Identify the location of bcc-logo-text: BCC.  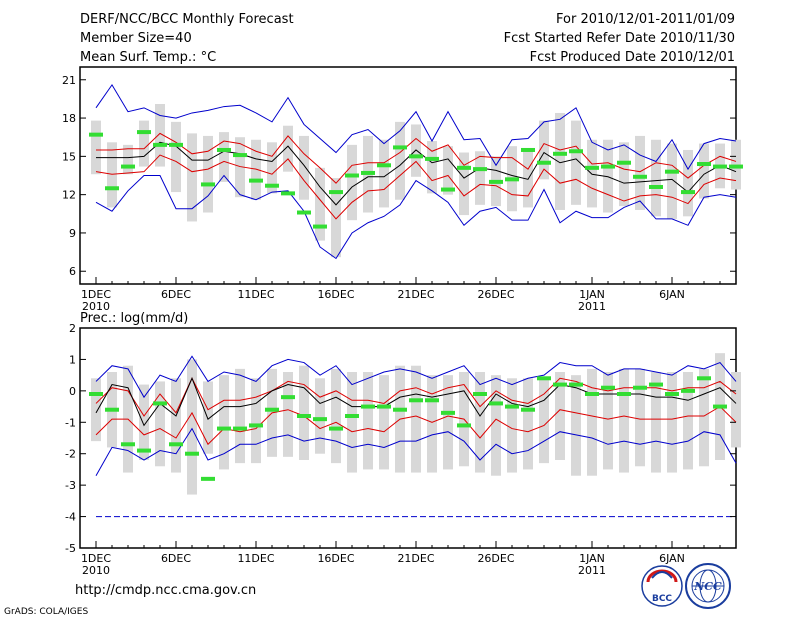
(662, 599).